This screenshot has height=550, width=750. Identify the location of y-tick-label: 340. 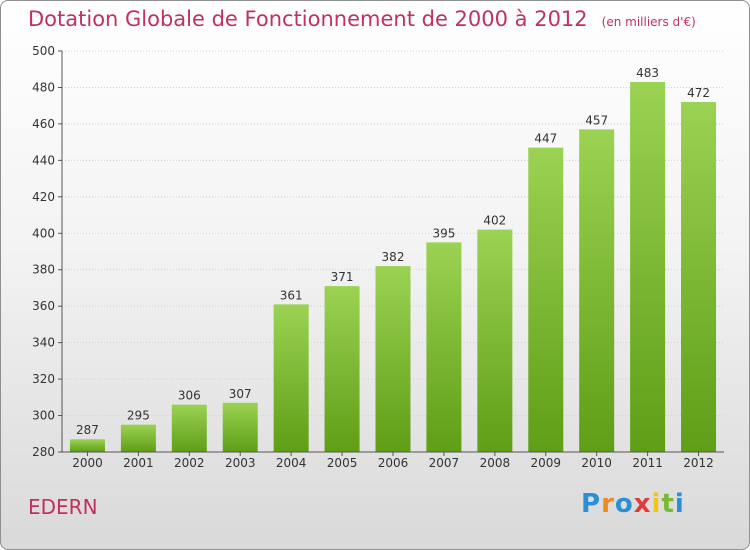
(43, 343).